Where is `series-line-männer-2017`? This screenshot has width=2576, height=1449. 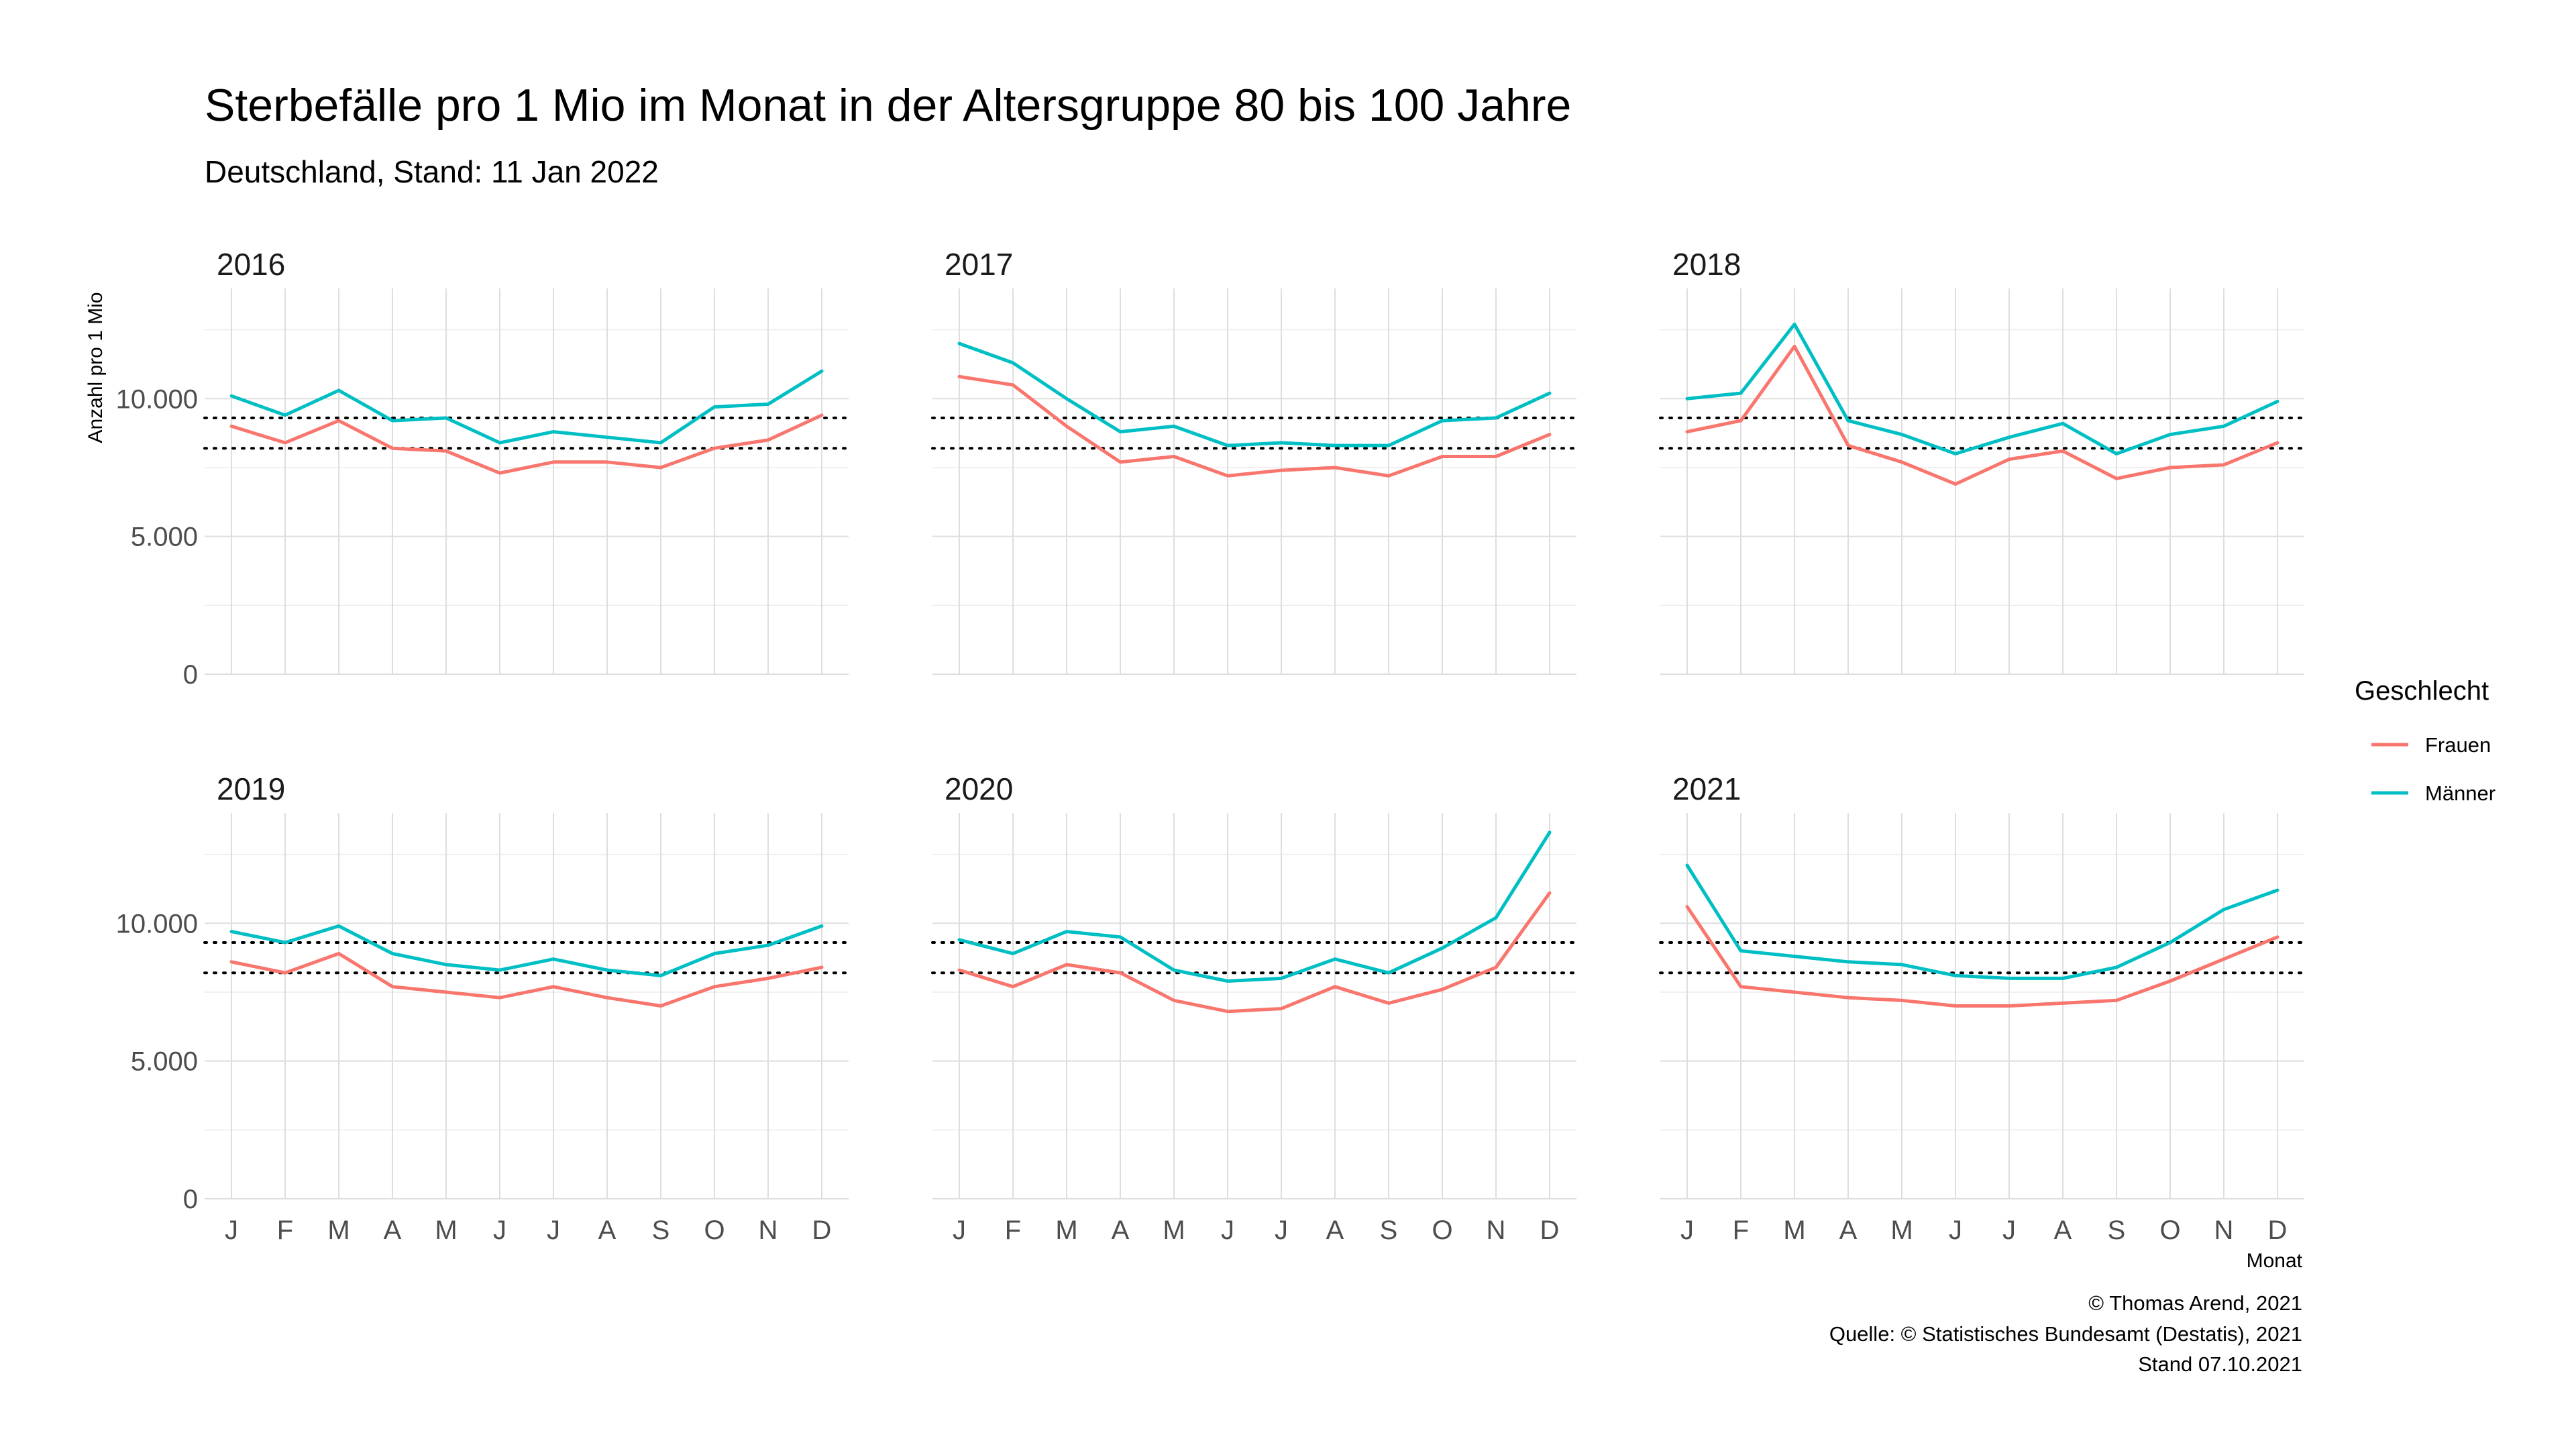 series-line-männer-2017 is located at coordinates (1254, 394).